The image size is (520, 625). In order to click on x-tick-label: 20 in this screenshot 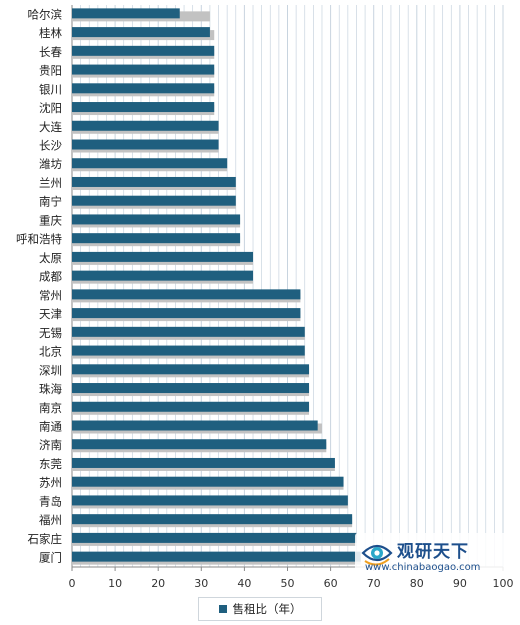, I will do `click(158, 583)`.